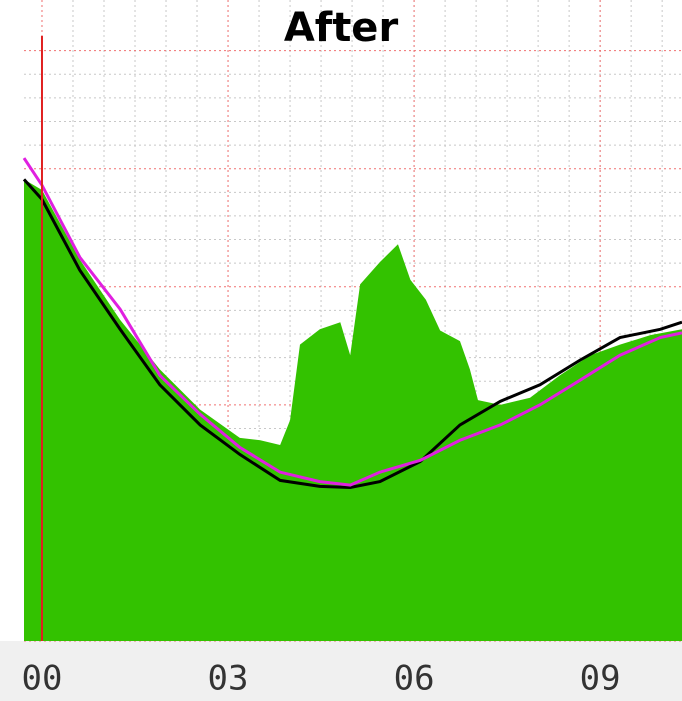 The width and height of the screenshot is (682, 701). Describe the element at coordinates (341, 28) in the screenshot. I see `chart-title: After` at that location.